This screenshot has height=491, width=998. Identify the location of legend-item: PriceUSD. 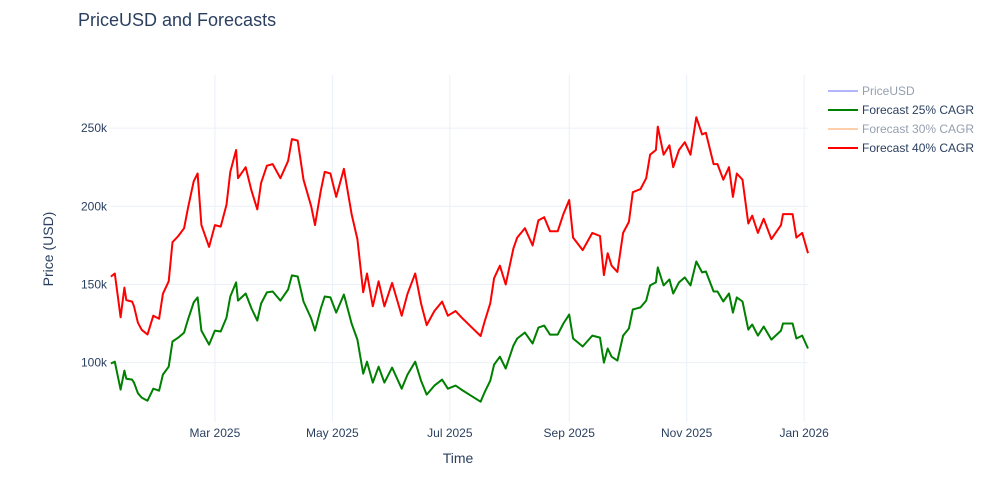
(871, 91).